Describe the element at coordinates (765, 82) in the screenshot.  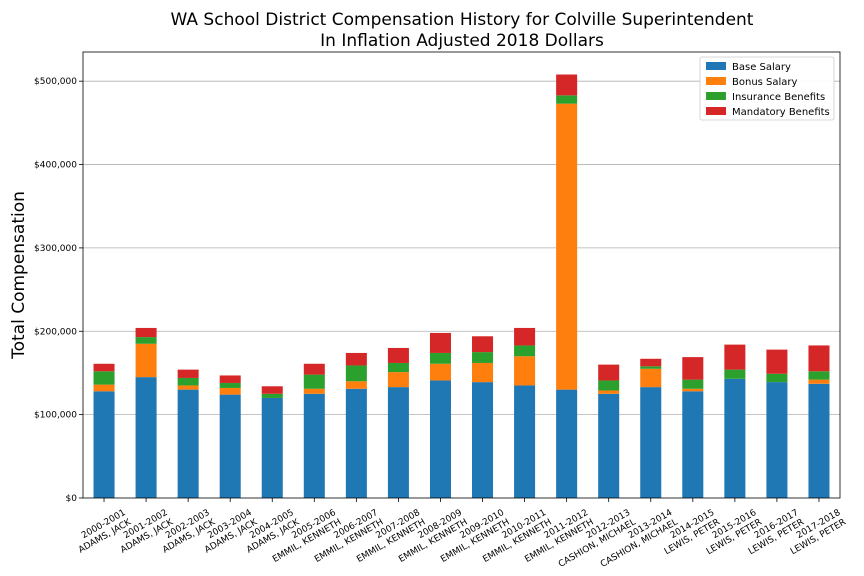
I see `legend-label: Bonus Salary` at that location.